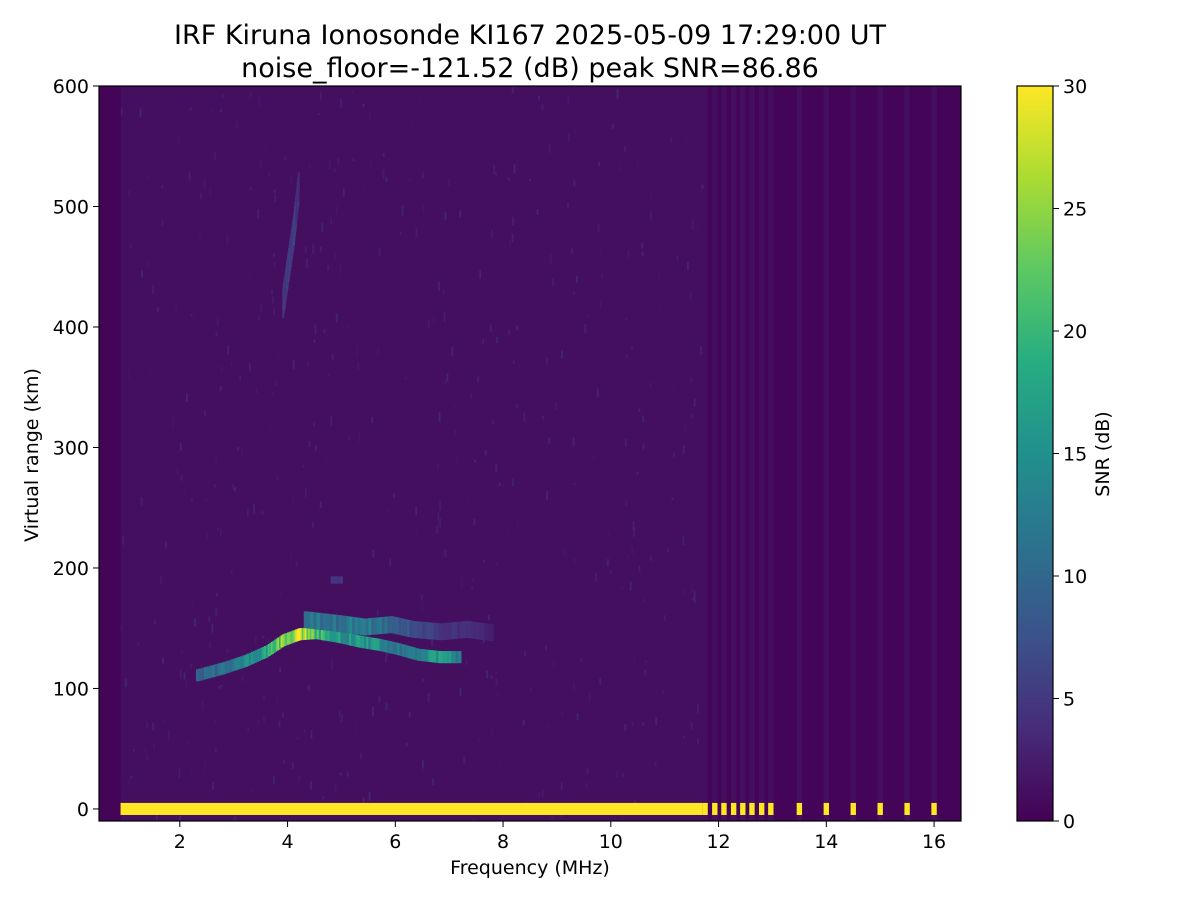 This screenshot has width=1200, height=904. What do you see at coordinates (1075, 577) in the screenshot?
I see `colorbar-tick-label: 10` at bounding box center [1075, 577].